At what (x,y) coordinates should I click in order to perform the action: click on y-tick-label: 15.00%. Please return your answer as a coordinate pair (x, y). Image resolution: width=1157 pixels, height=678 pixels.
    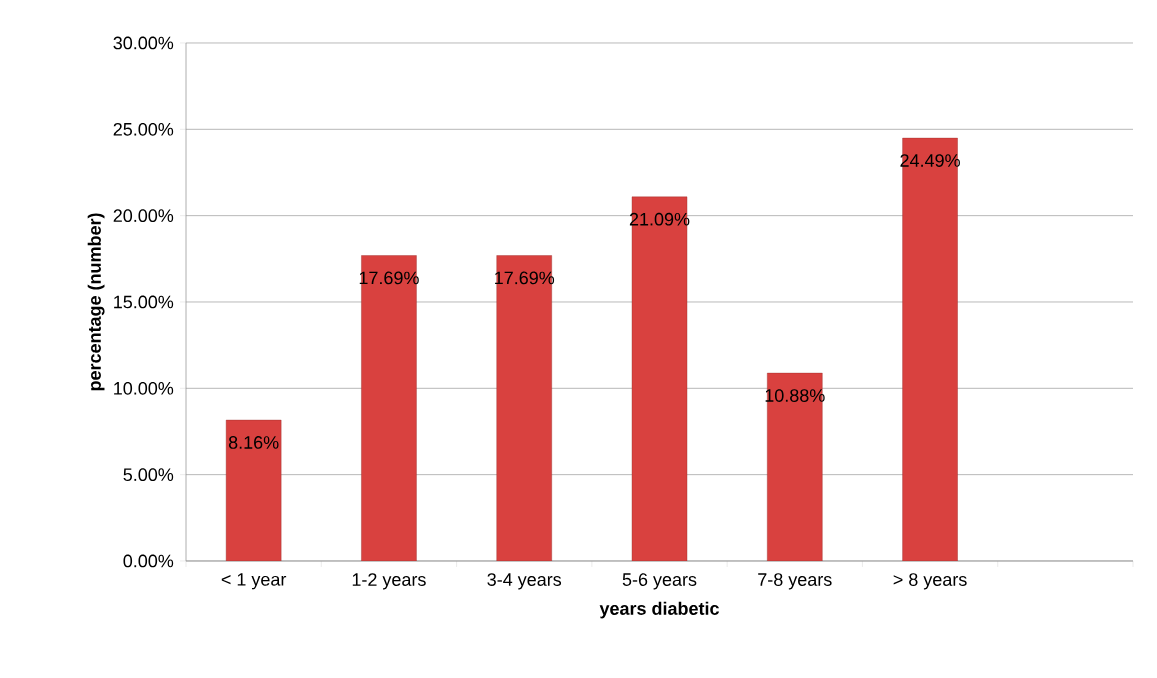
    Looking at the image, I should click on (144, 302).